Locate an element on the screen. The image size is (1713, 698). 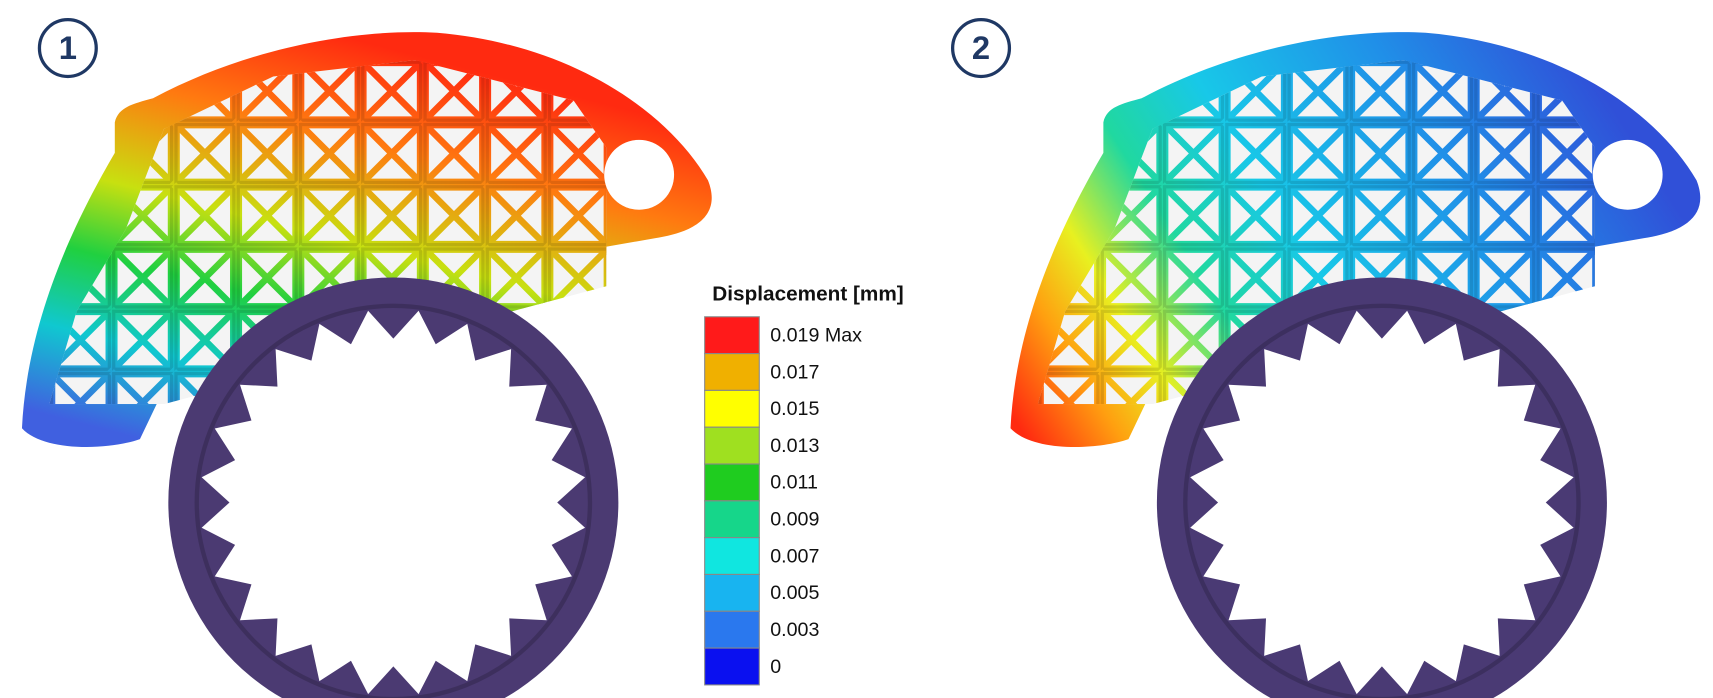
badge-circle is located at coordinates (67, 48).